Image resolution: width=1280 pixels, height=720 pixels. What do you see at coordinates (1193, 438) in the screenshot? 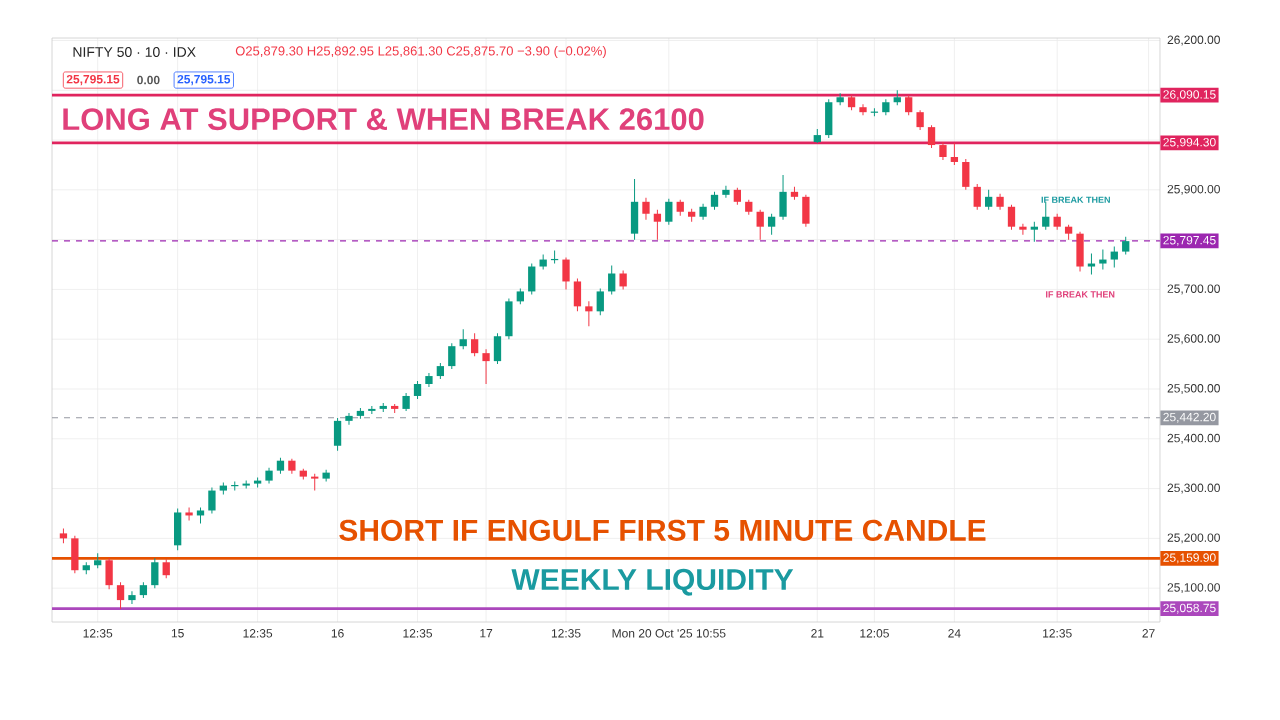
I see `y-tick-label: 25,400.00` at bounding box center [1193, 438].